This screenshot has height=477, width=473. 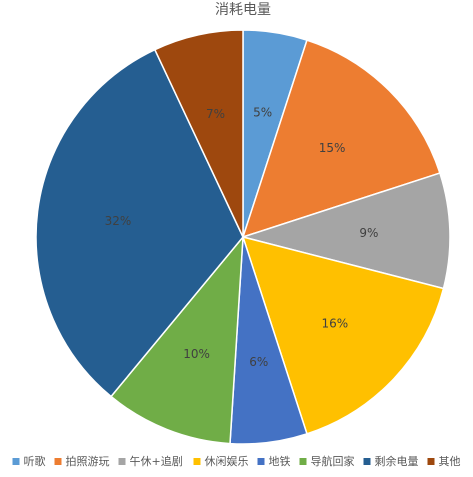 What do you see at coordinates (450, 461) in the screenshot?
I see `legend-label-8: 其他` at bounding box center [450, 461].